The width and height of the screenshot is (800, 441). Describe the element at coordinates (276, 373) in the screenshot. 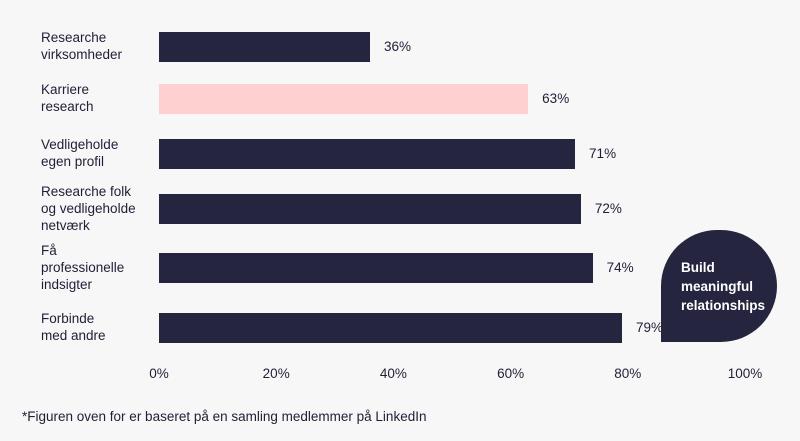

I see `x-tick-label-2: 20%` at that location.